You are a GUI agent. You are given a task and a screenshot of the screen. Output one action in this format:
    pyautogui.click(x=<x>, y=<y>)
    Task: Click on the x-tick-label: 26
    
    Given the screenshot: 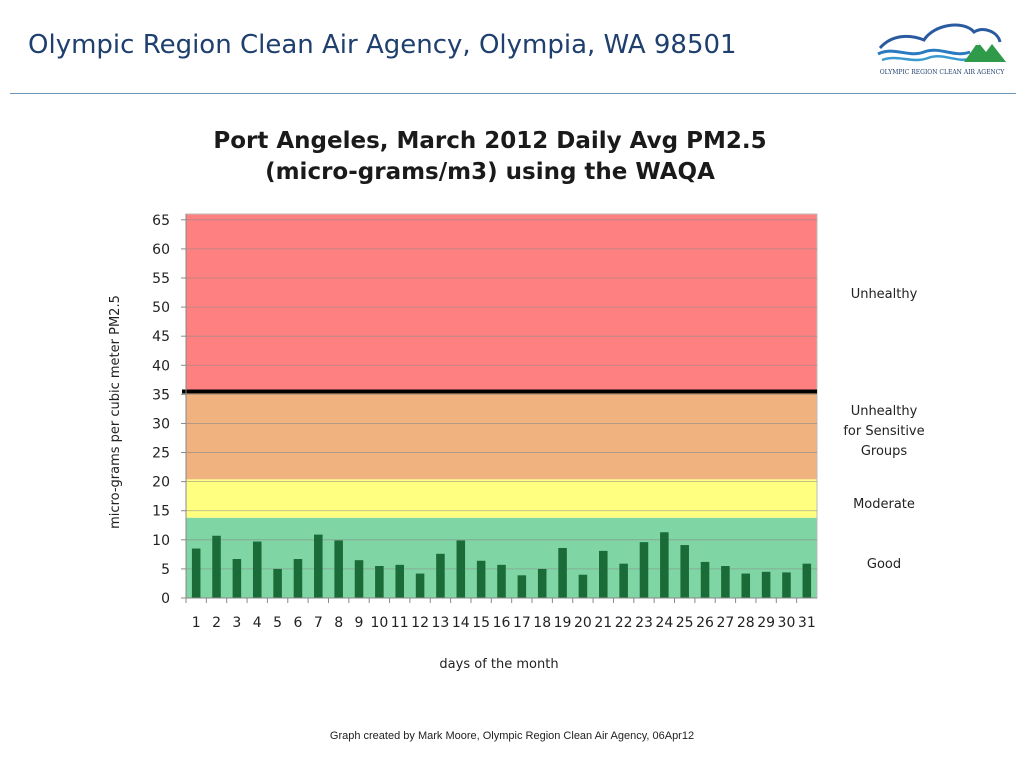 What is the action you would take?
    pyautogui.click(x=705, y=623)
    